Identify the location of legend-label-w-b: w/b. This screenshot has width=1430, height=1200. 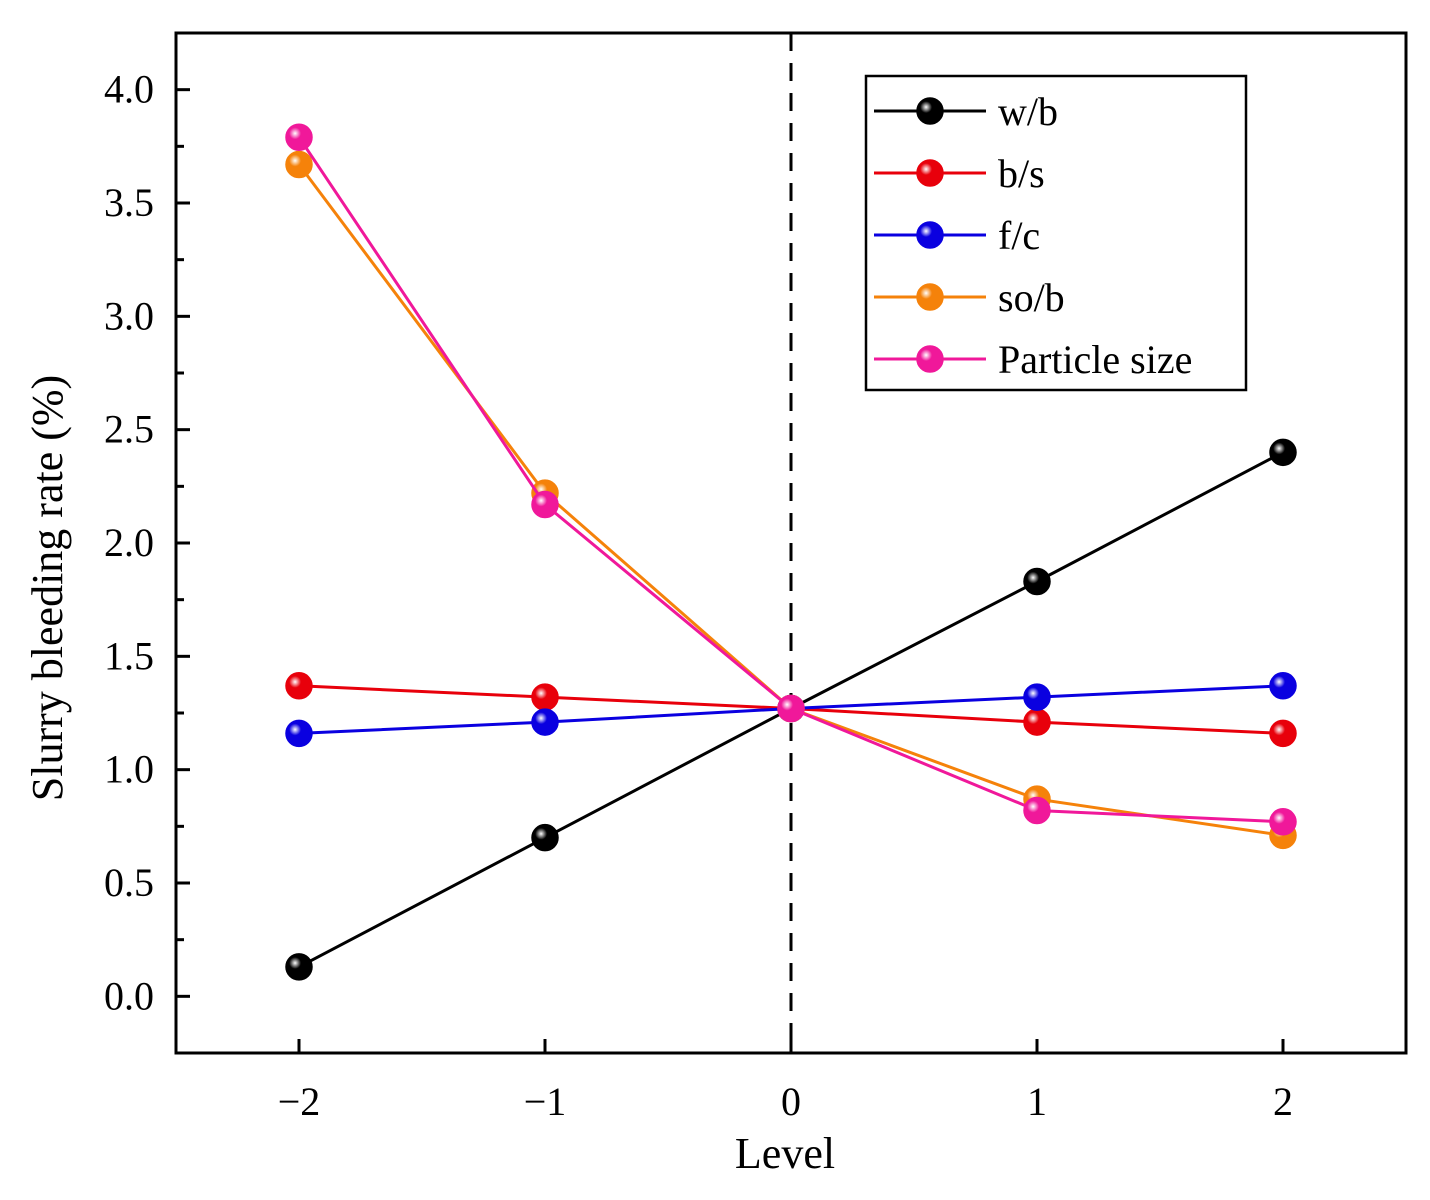
(1028, 111).